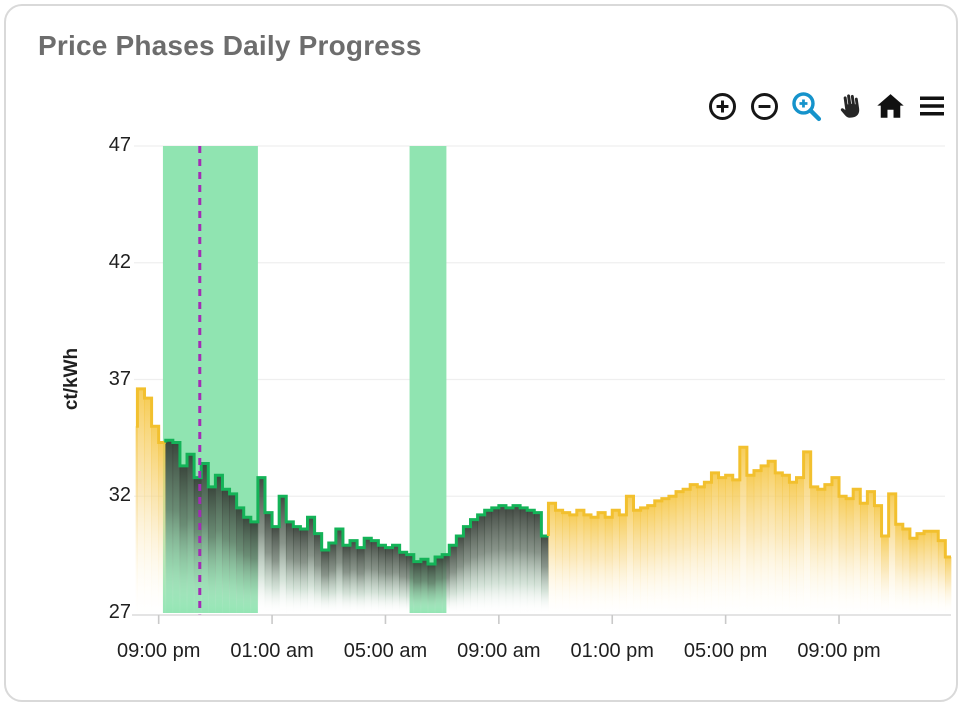 This screenshot has height=712, width=962. I want to click on pan-button, so click(848, 106).